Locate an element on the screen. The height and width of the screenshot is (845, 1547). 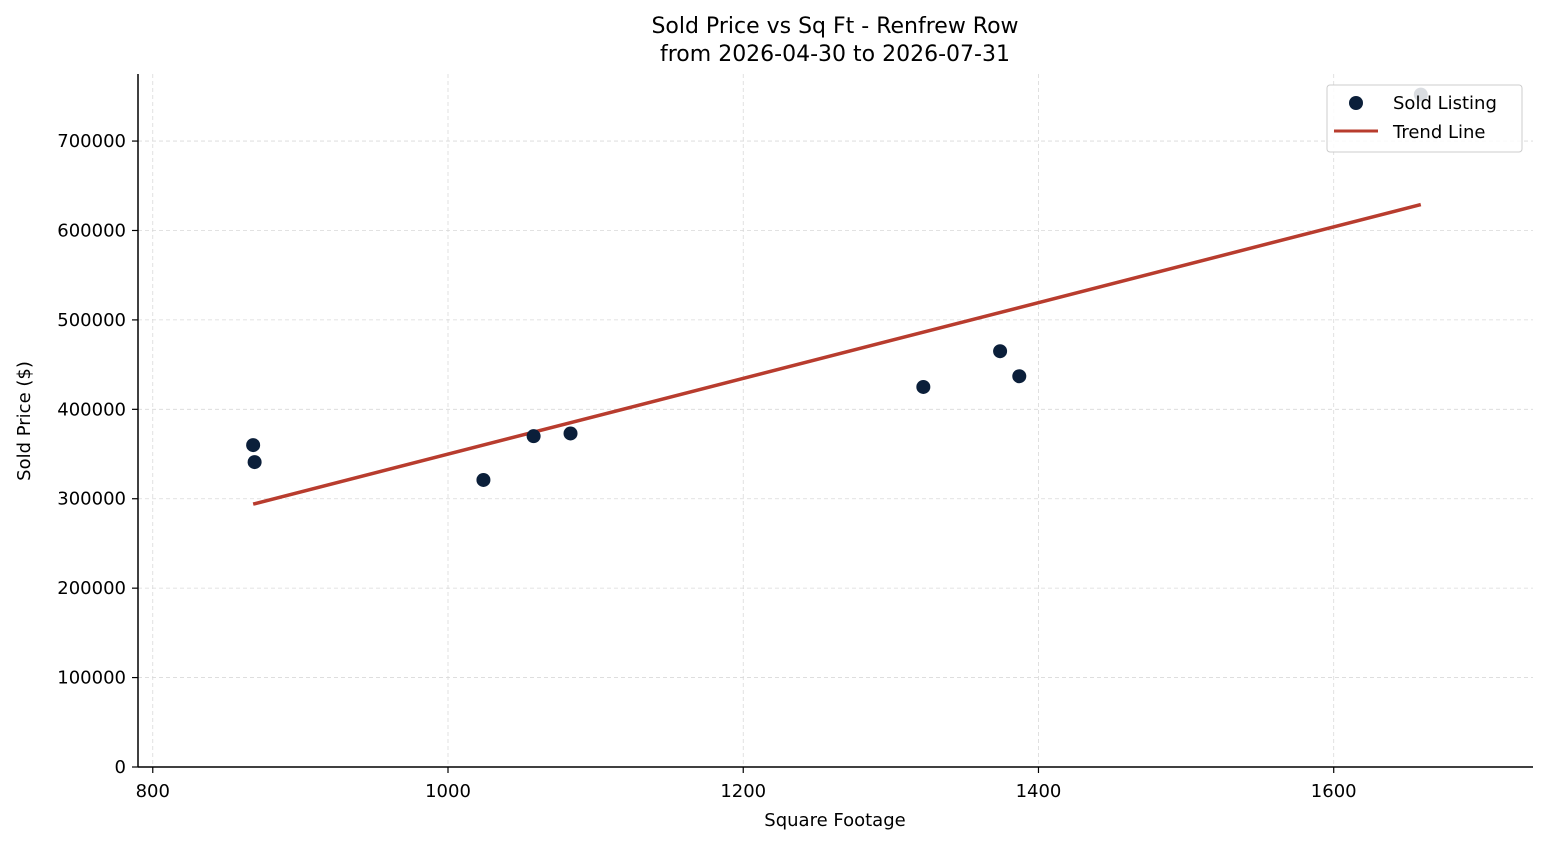
x-axis-label: Square Footage is located at coordinates (834, 820).